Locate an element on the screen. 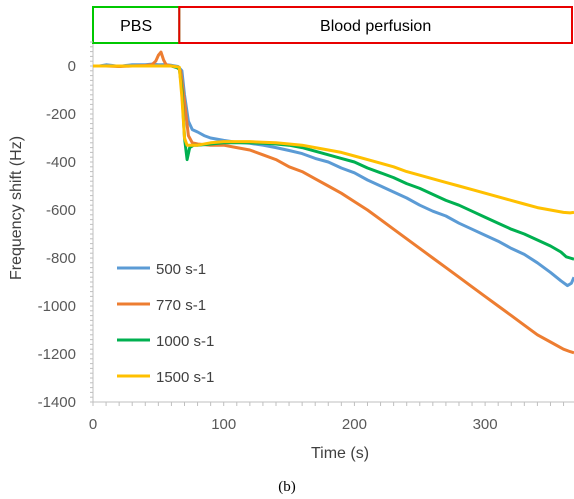 The image size is (574, 499). x-tick-label: 200 is located at coordinates (354, 424).